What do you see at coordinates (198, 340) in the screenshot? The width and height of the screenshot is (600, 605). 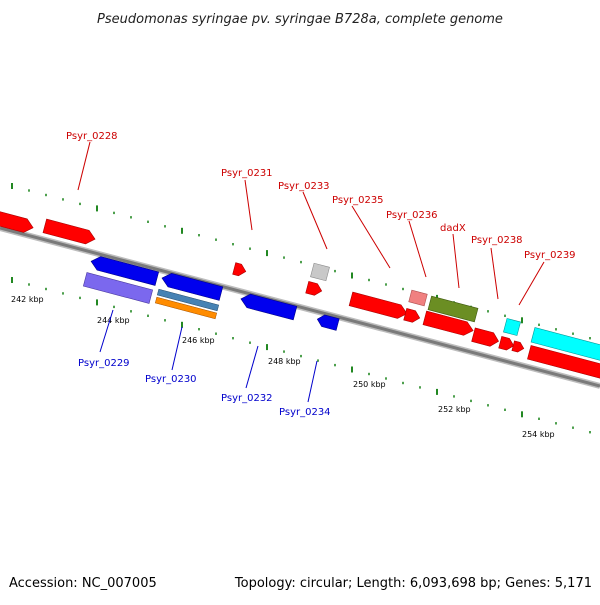 I see `tick-label-246: 246 kbp` at bounding box center [198, 340].